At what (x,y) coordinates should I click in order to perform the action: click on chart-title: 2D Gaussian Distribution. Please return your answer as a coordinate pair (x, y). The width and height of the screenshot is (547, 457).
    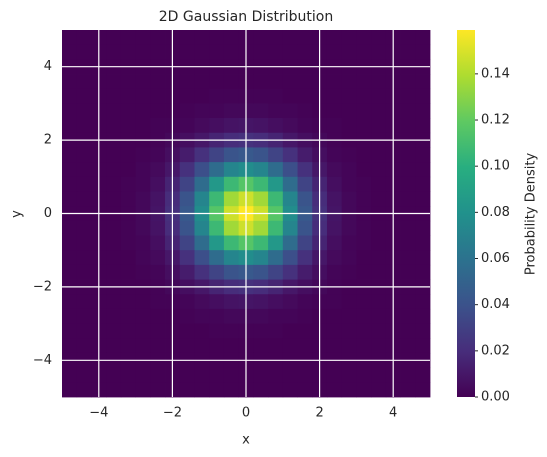
    Looking at the image, I should click on (246, 17).